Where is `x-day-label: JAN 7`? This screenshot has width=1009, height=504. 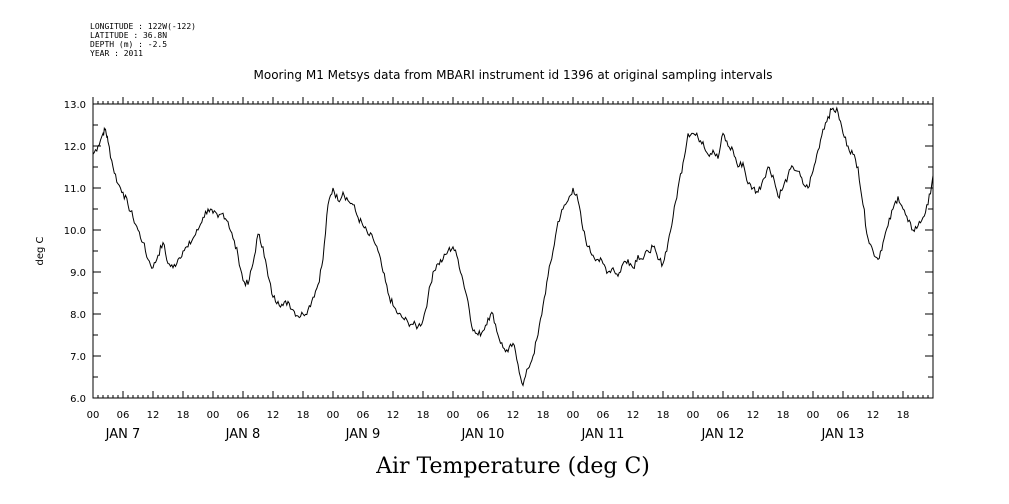 x-day-label: JAN 7 is located at coordinates (123, 434).